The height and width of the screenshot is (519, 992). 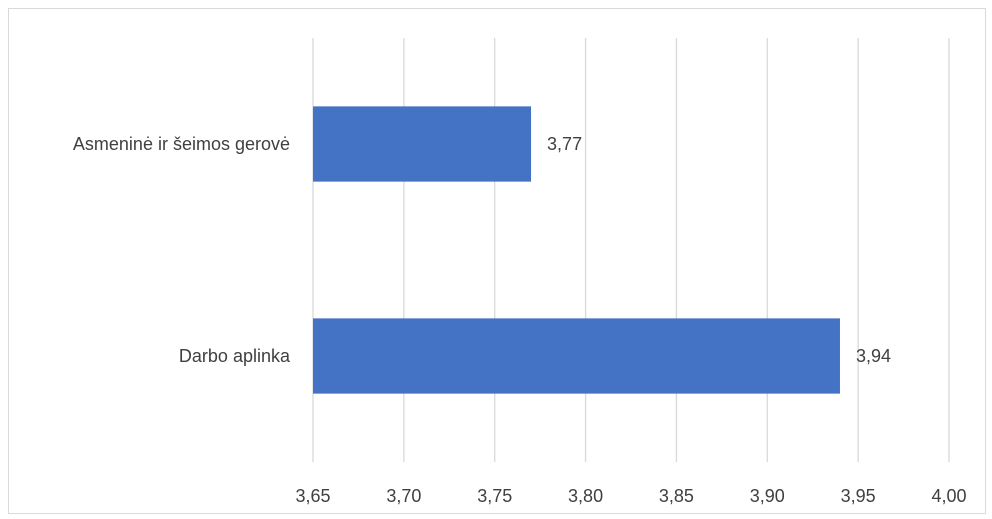 I want to click on data-label: 3,77, so click(x=564, y=144).